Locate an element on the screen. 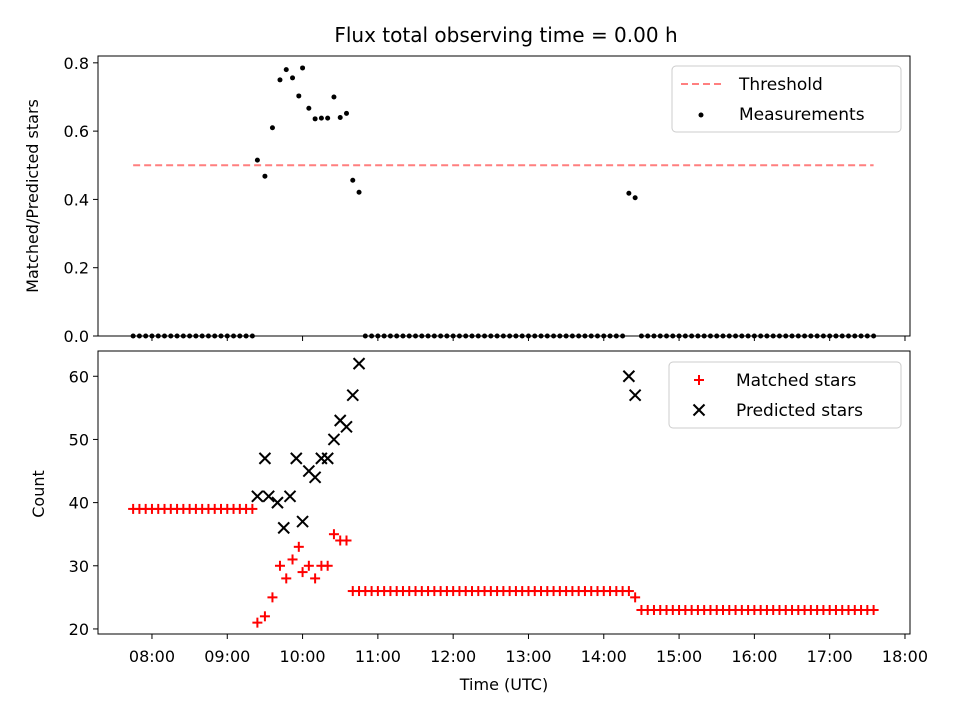  bottom-x-tick-label: 13:00 is located at coordinates (528, 656).